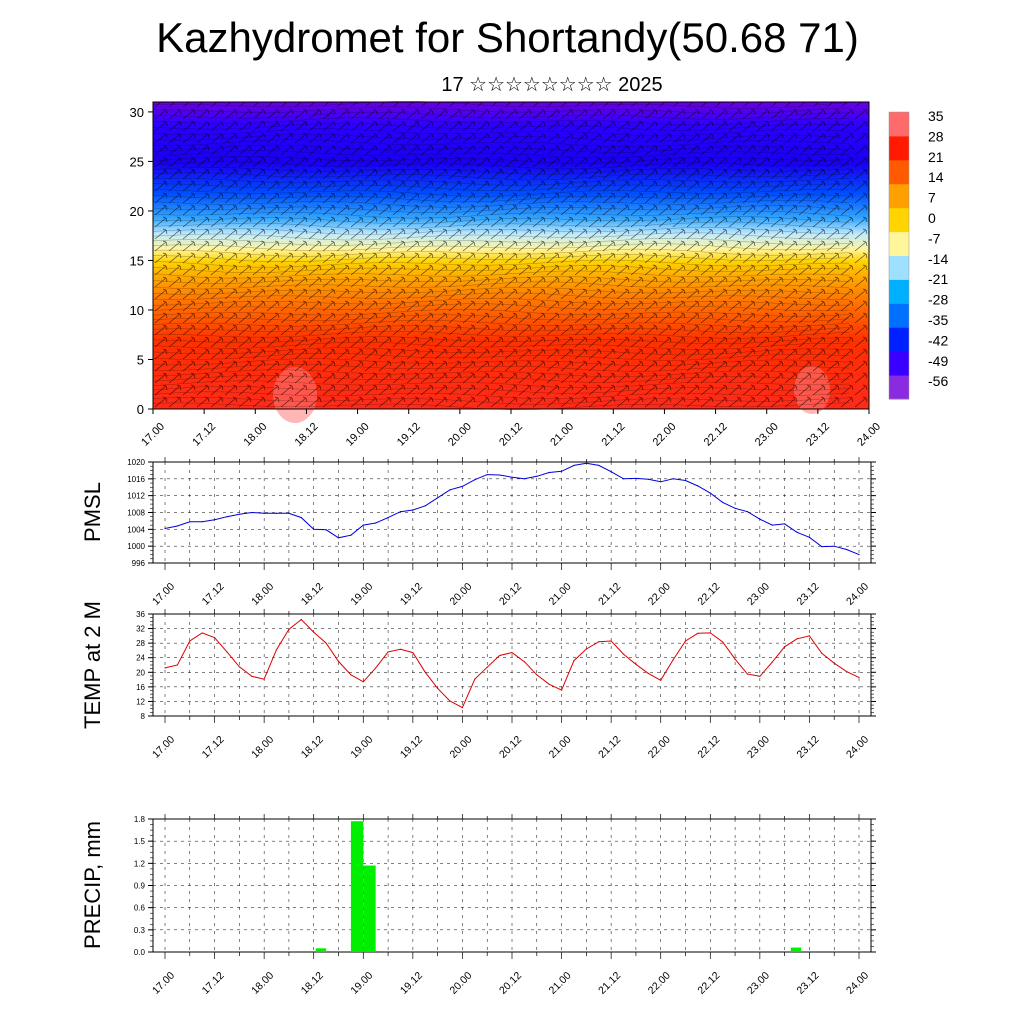 The width and height of the screenshot is (1024, 1024). I want to click on colorbar-frame, so click(899, 255).